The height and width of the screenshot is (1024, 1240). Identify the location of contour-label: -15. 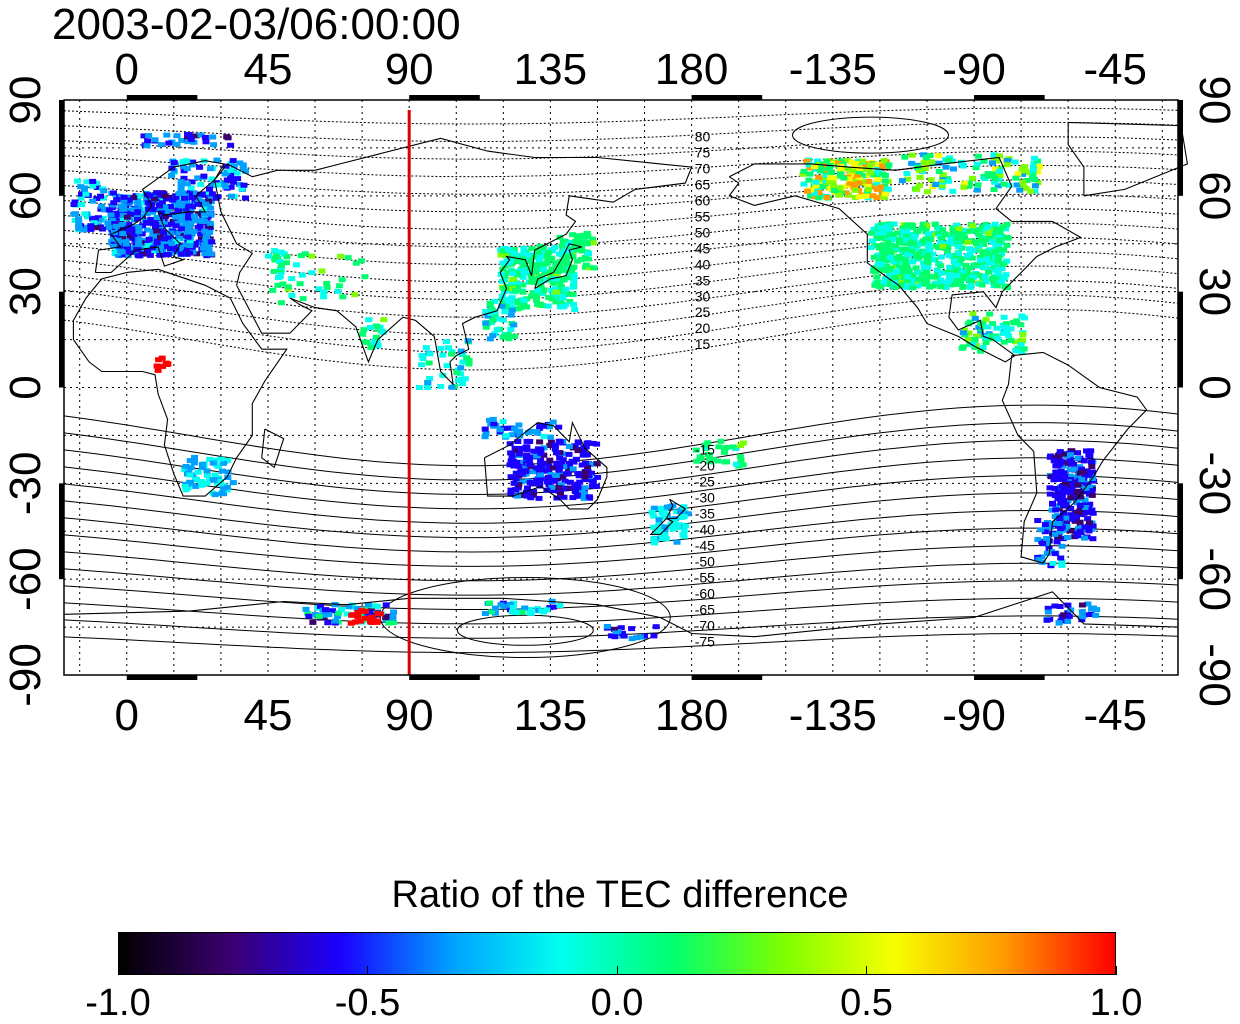
(705, 450).